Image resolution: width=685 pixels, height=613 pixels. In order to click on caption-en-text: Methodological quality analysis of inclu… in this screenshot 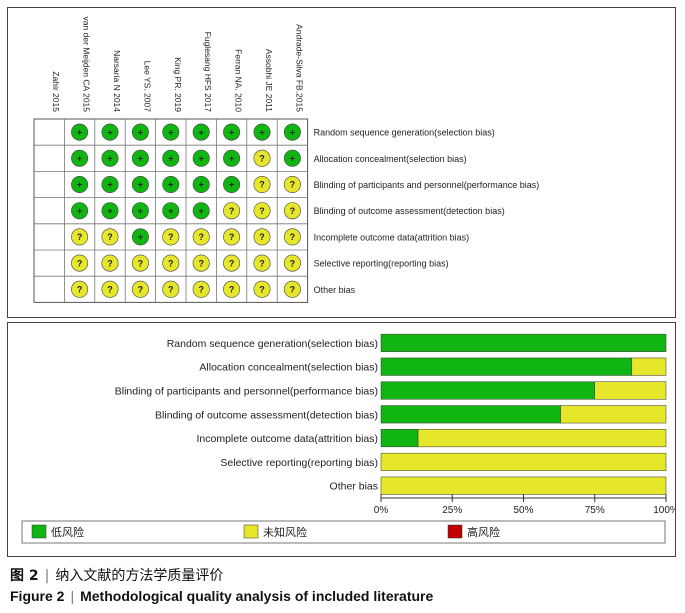, I will do `click(257, 596)`.